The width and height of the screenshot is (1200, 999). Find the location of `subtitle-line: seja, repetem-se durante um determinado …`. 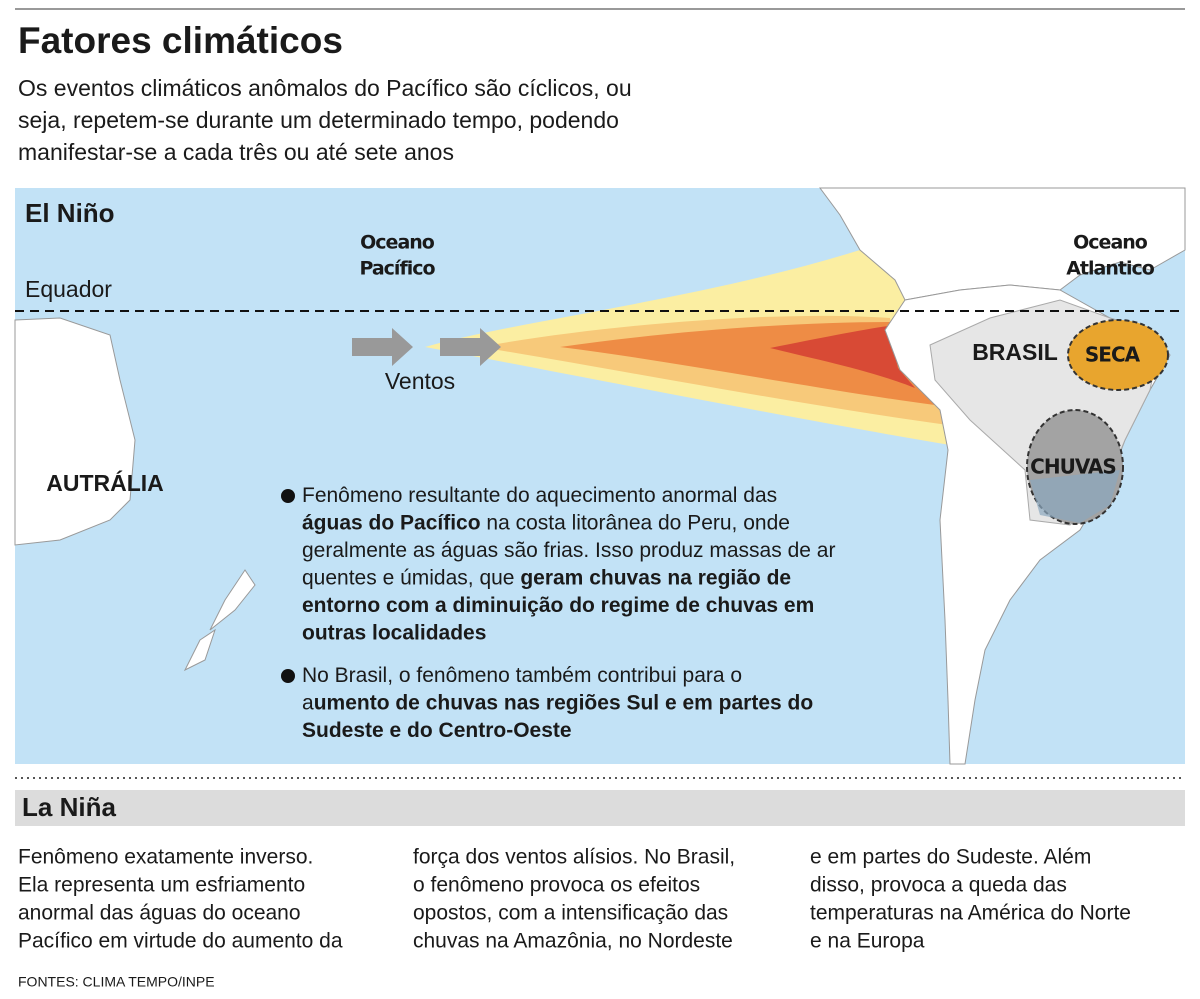

subtitle-line: seja, repetem-se durante um determinado … is located at coordinates (318, 120).